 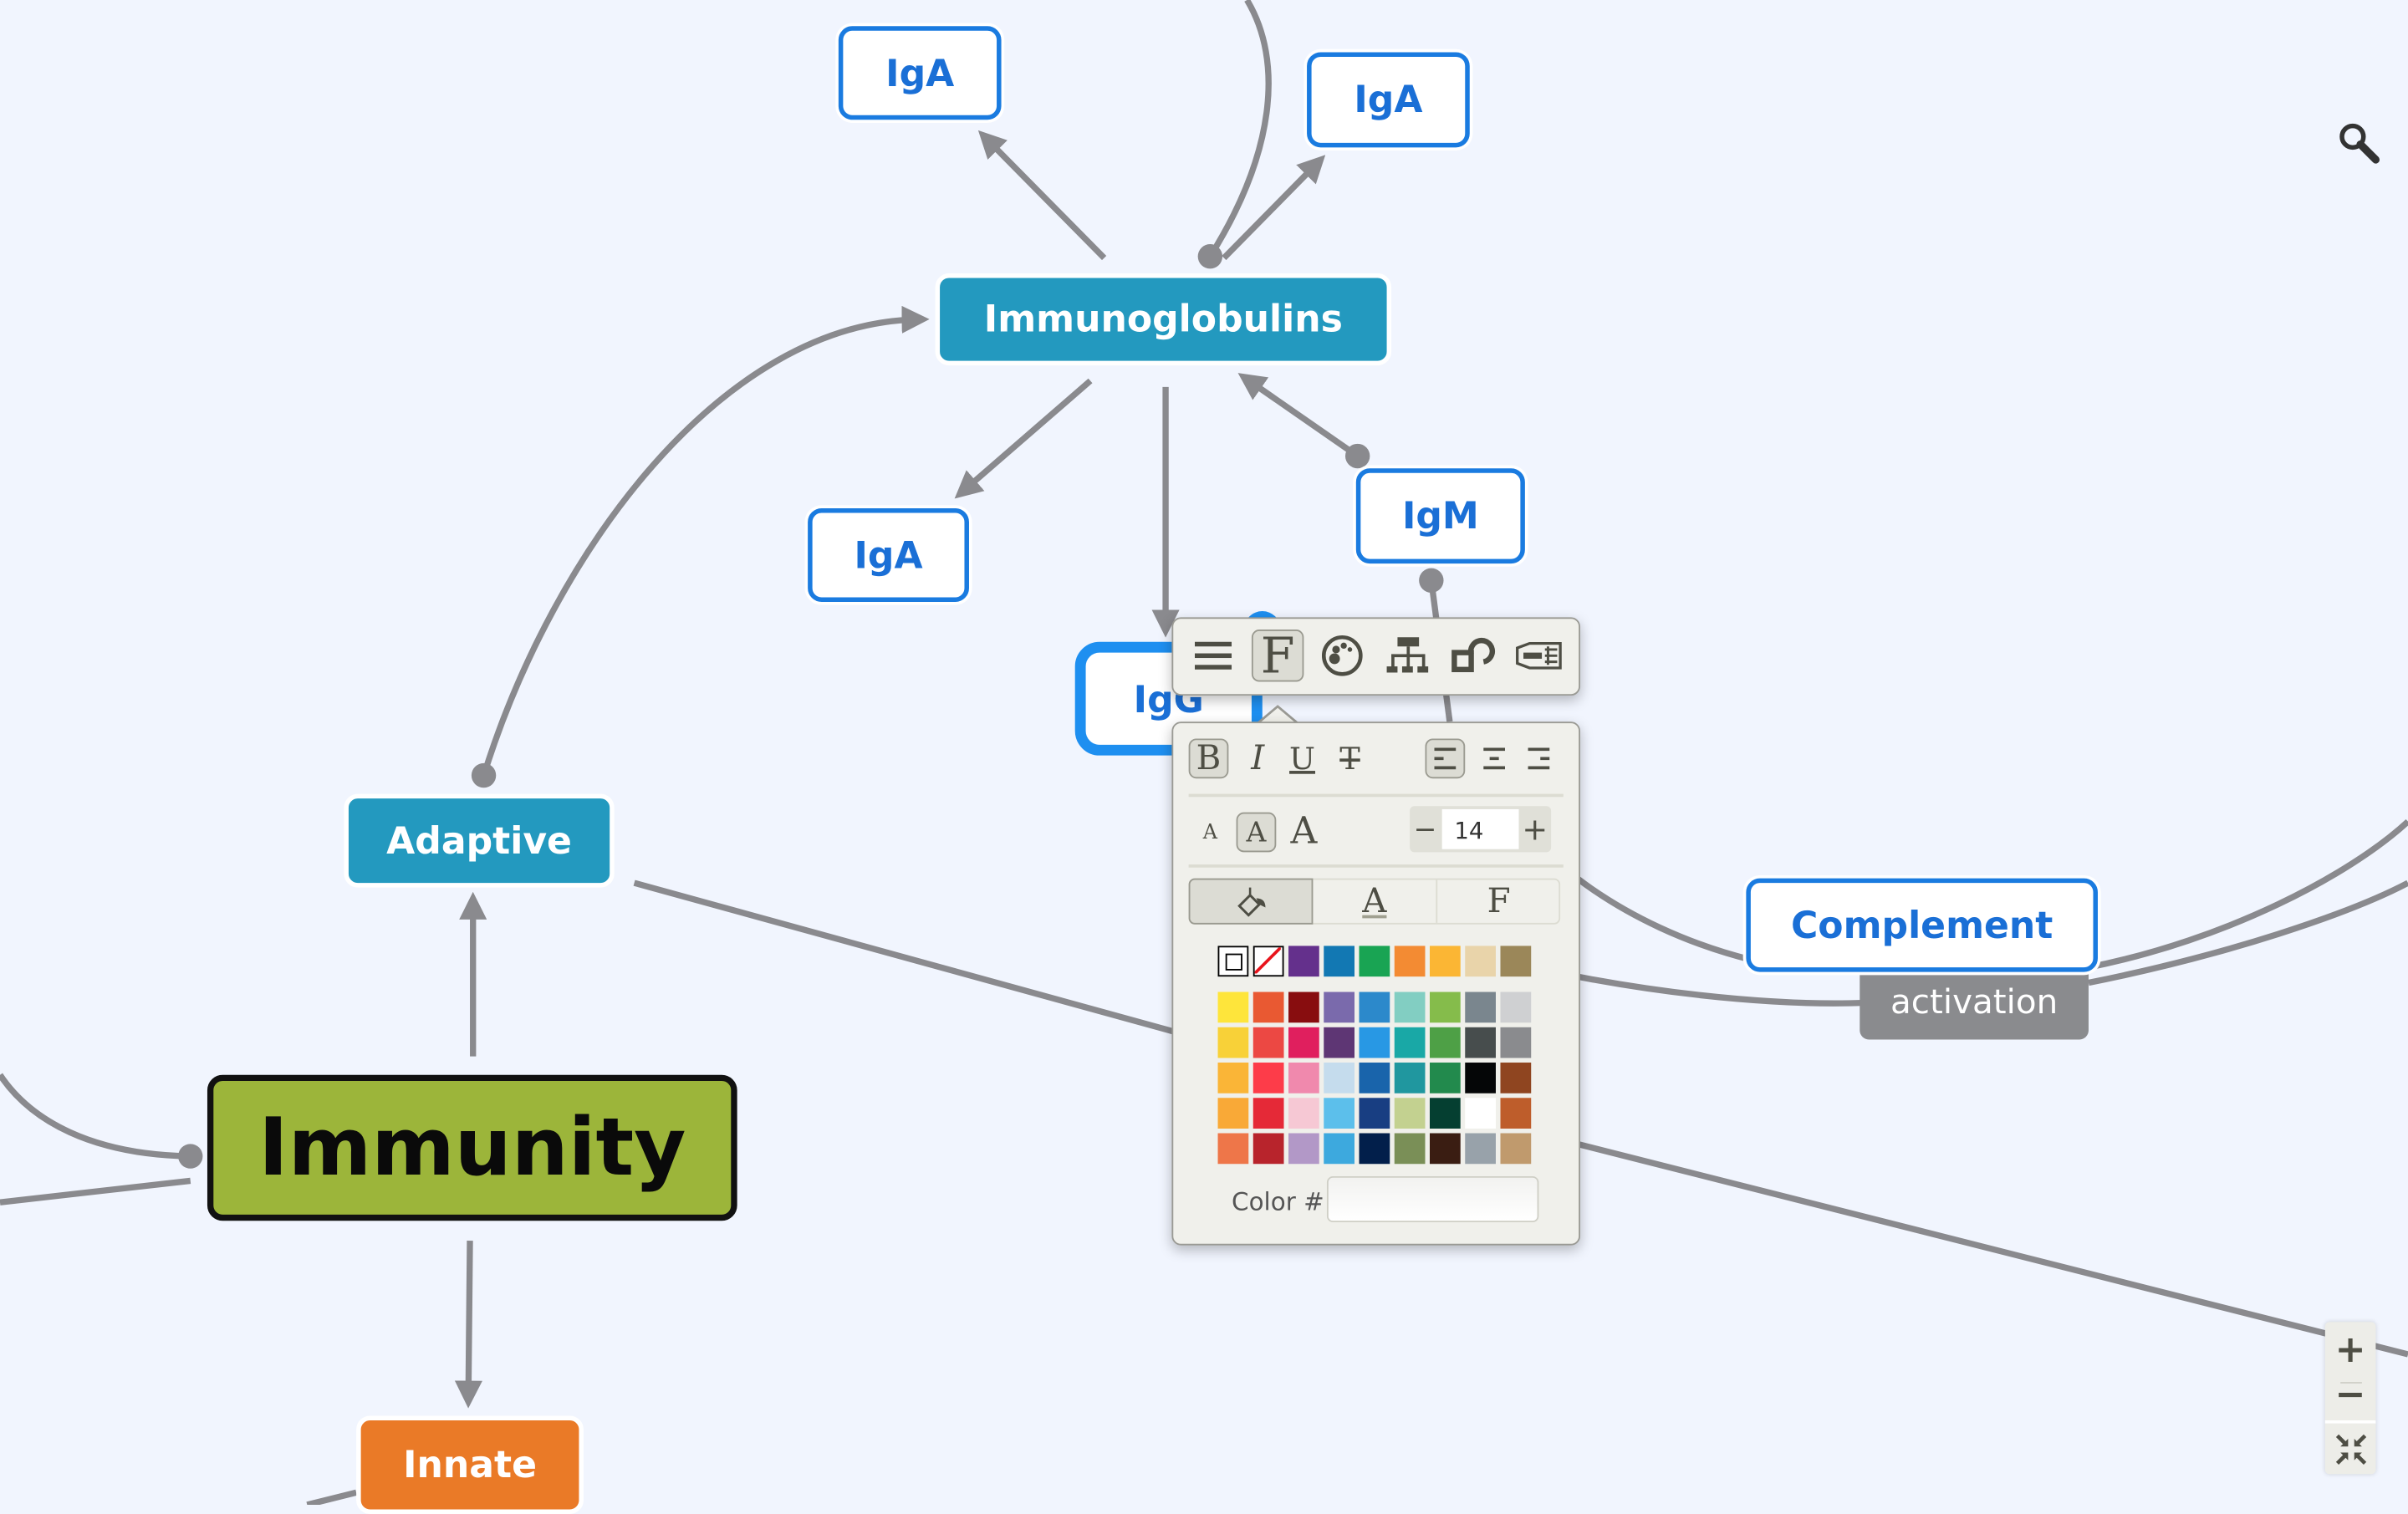 What do you see at coordinates (1209, 758) in the screenshot?
I see `bold-button: B` at bounding box center [1209, 758].